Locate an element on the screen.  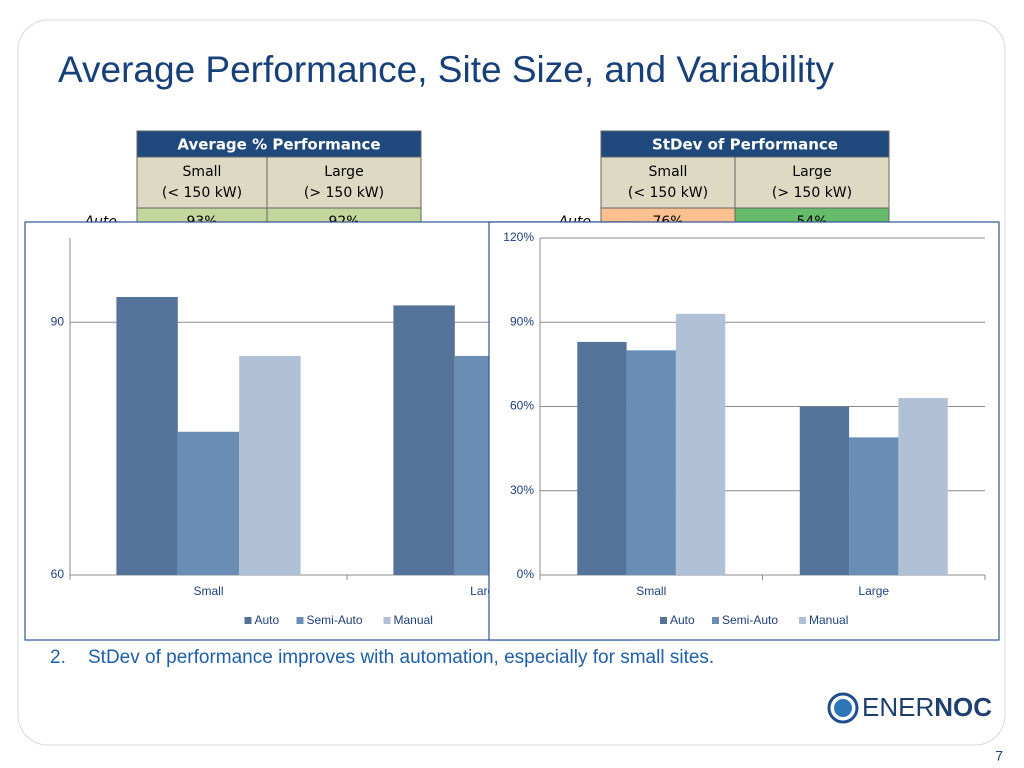
y-tick-label: 120% is located at coordinates (518, 237).